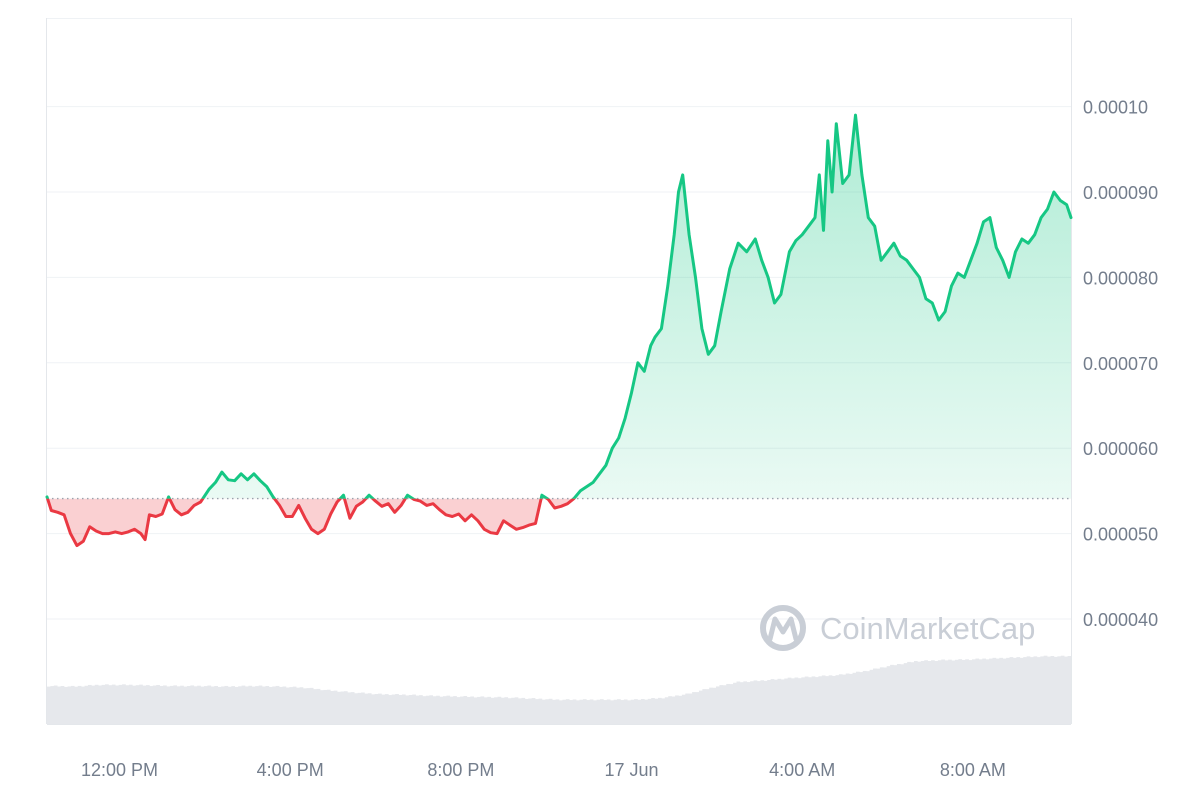 The width and height of the screenshot is (1200, 800). Describe the element at coordinates (1120, 449) in the screenshot. I see `y-tick-label: 0.000060` at that location.